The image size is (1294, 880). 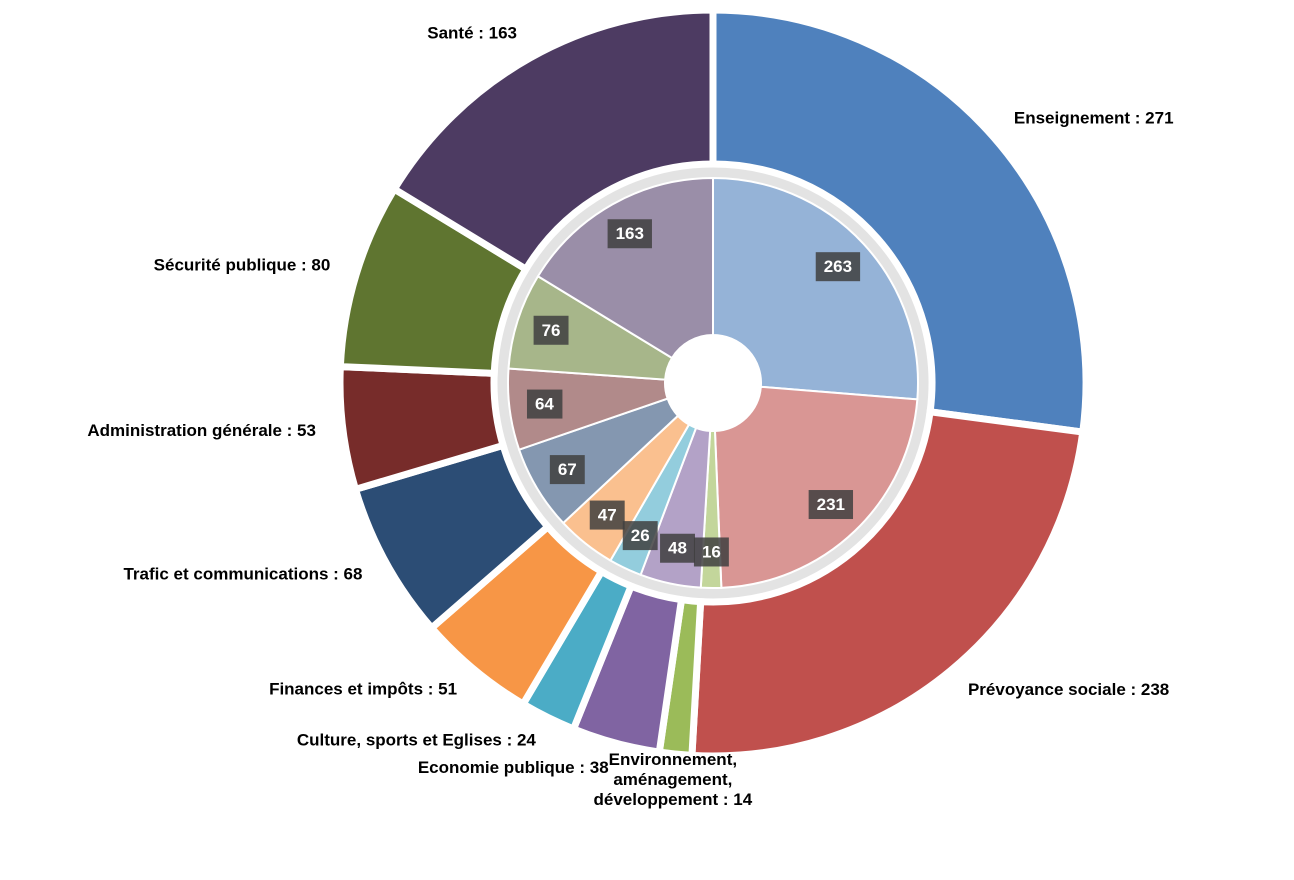 I want to click on value-label: 16, so click(x=711, y=552).